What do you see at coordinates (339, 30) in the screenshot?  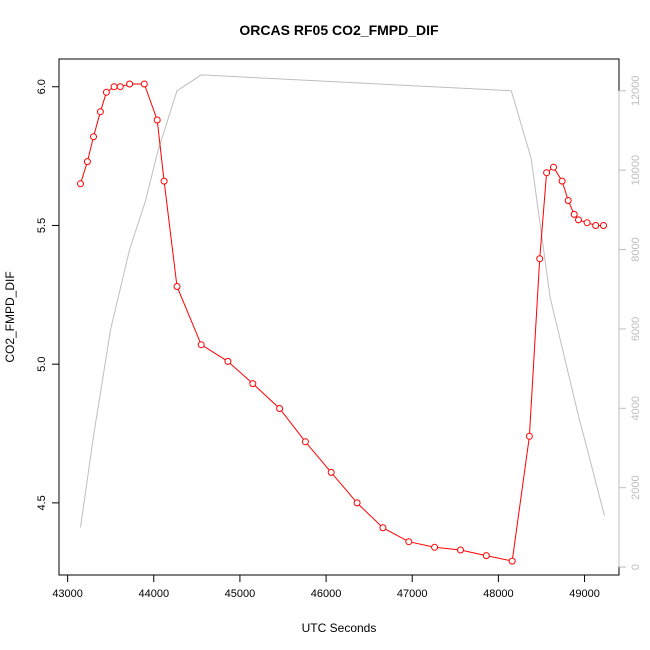 I see `chart-title: ORCAS RF05 CO2_FMPD_DIF` at bounding box center [339, 30].